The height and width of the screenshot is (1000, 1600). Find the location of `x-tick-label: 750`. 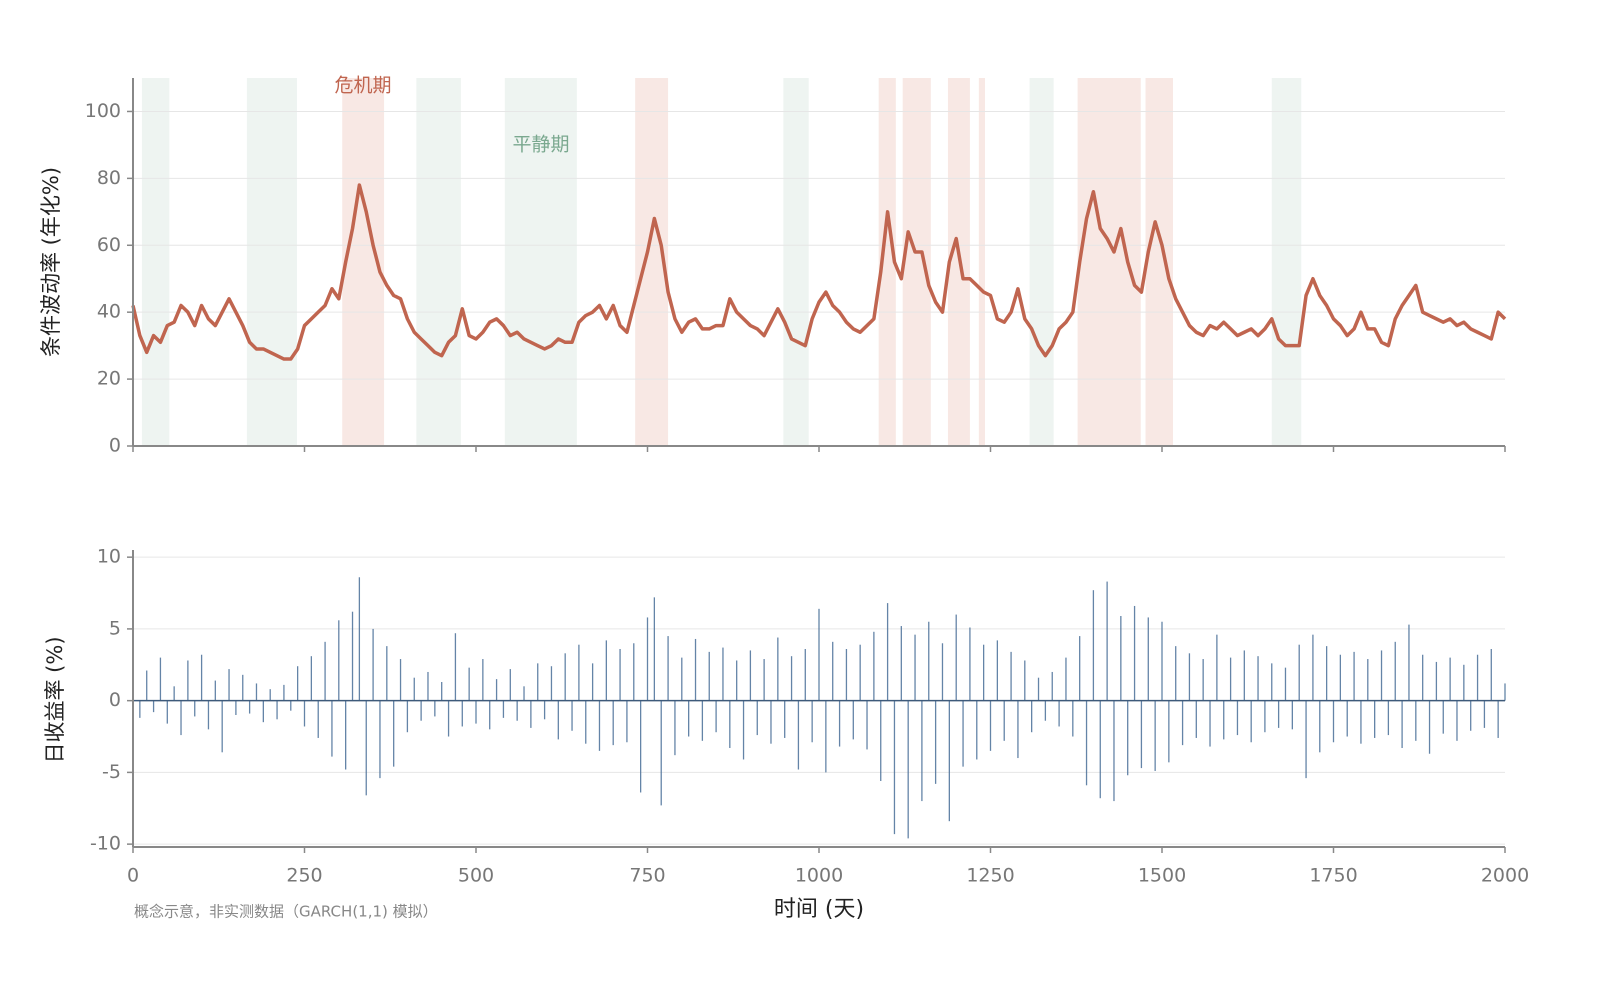

x-tick-label: 750 is located at coordinates (647, 876).